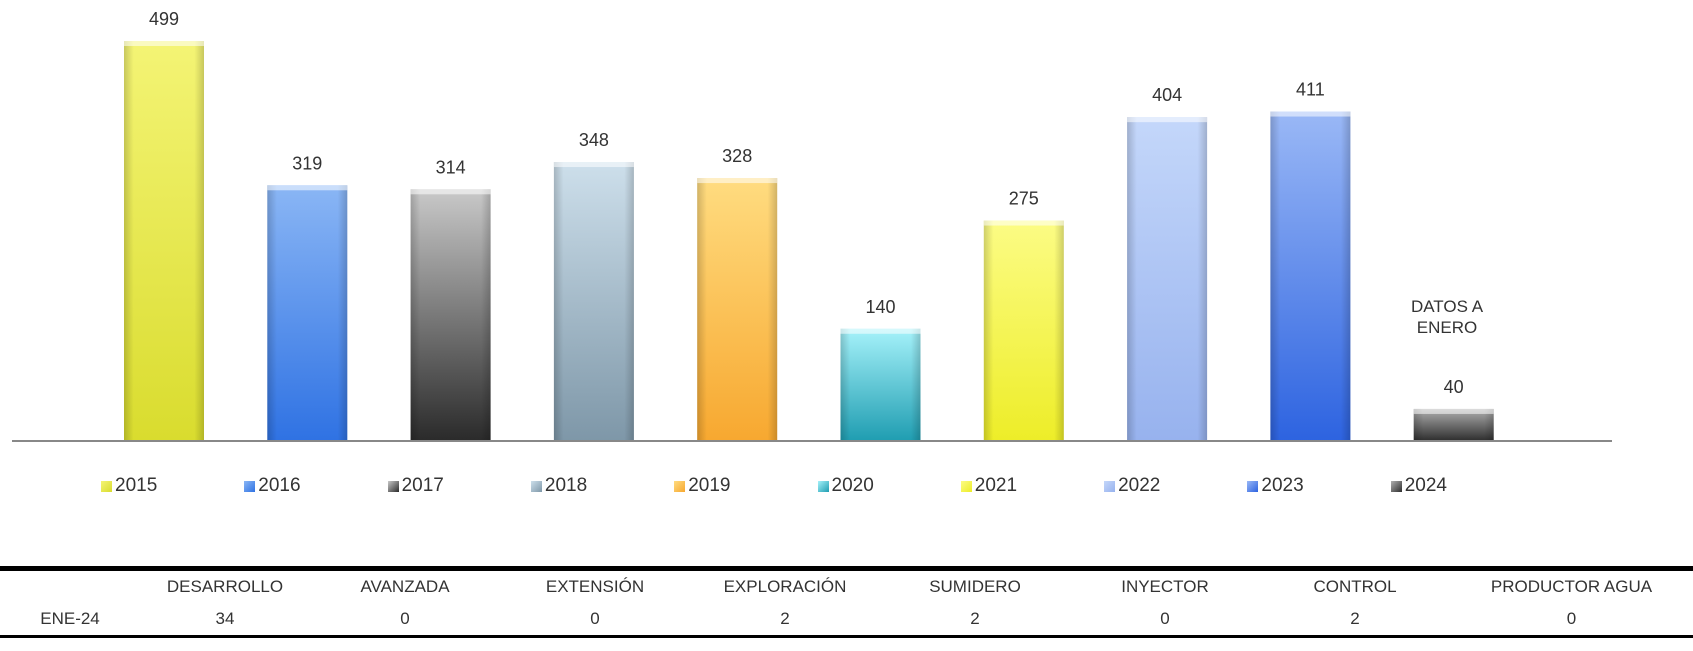 This screenshot has height=651, width=1693. I want to click on bar-cap-2015, so click(164, 43).